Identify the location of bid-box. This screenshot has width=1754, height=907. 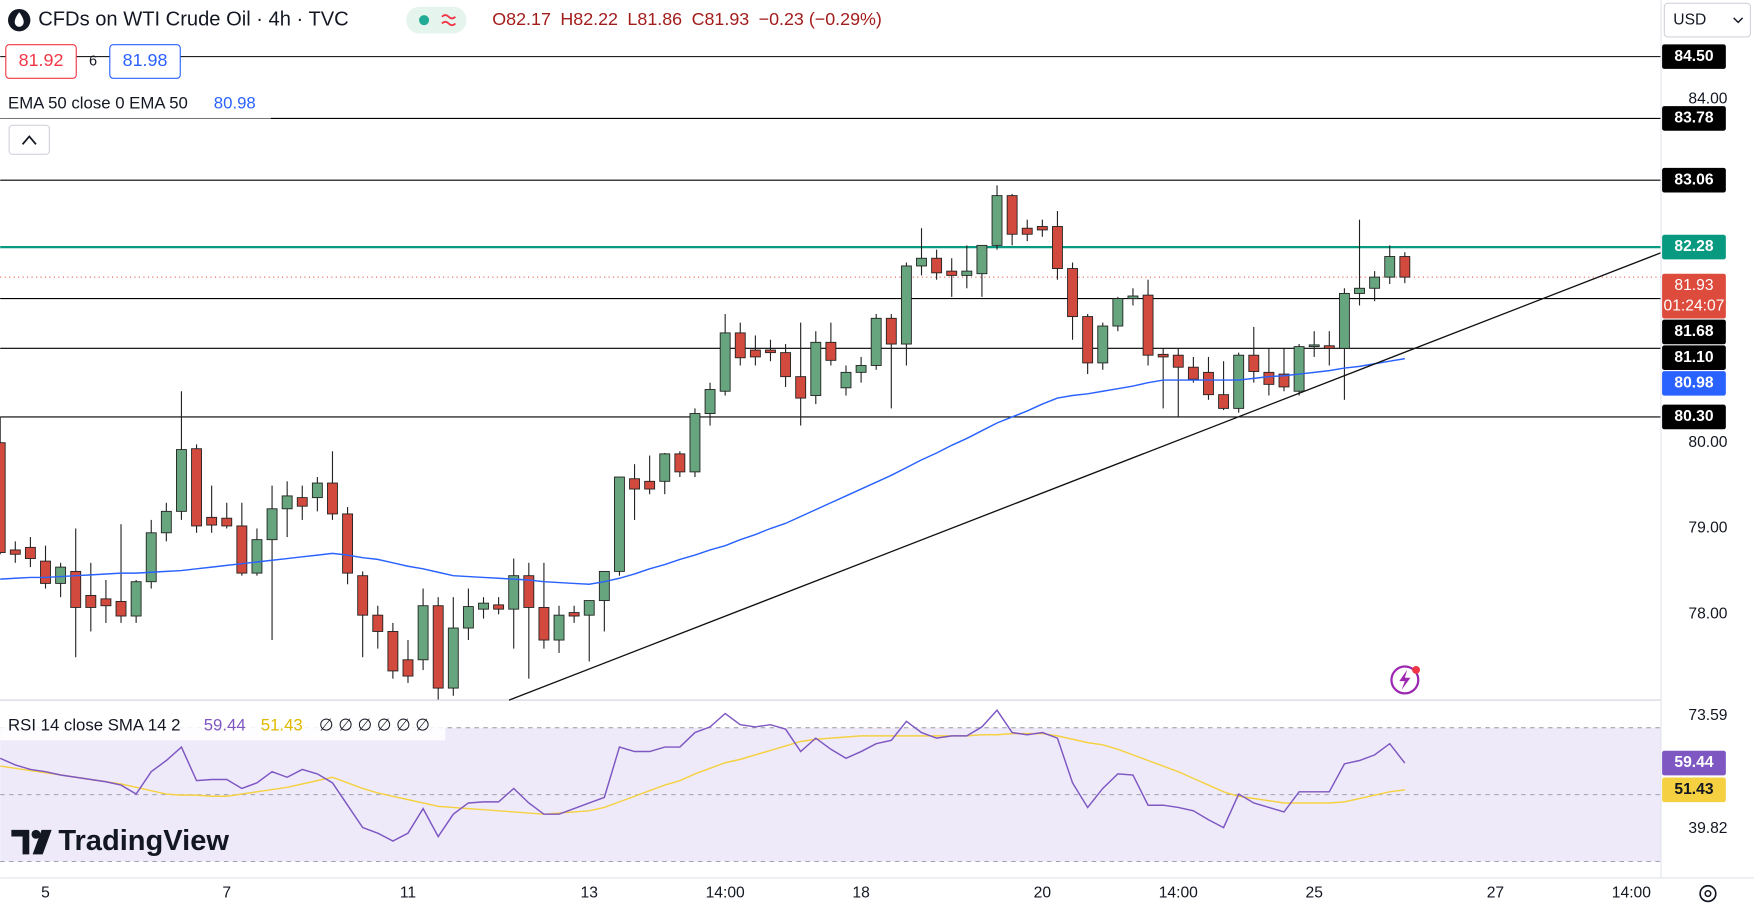
(41, 61).